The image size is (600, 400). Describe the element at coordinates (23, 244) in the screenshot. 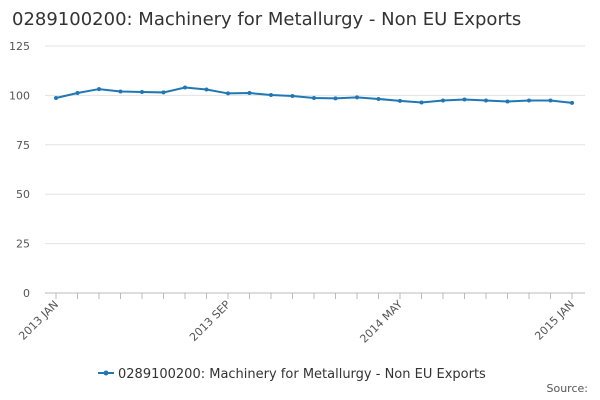

I see `y-tick-label: 25` at that location.